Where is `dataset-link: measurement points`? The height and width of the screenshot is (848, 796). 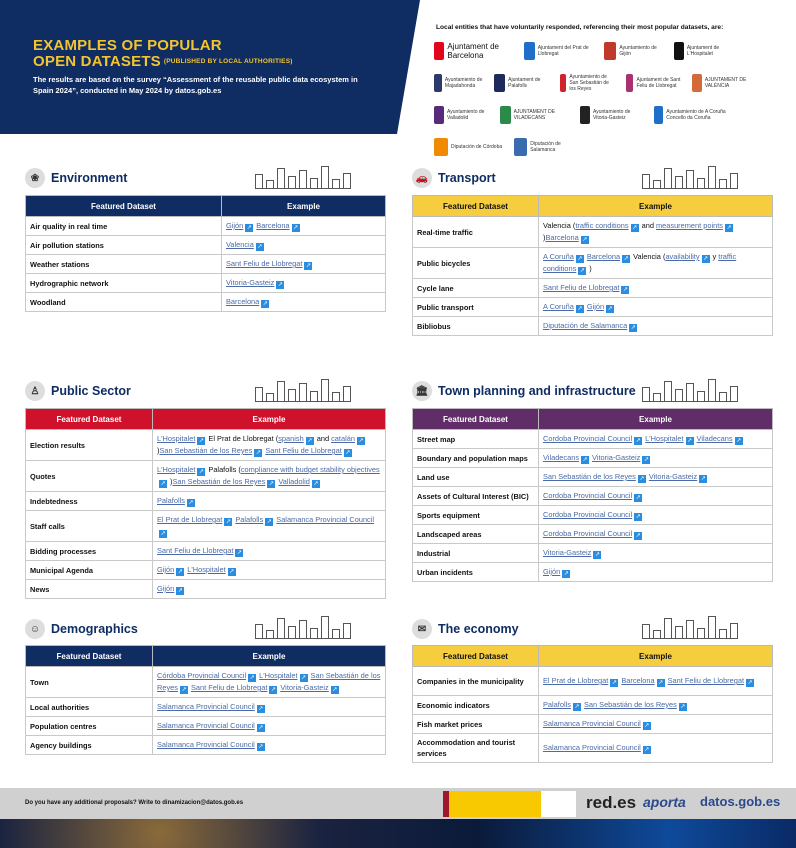 dataset-link: measurement points is located at coordinates (689, 225).